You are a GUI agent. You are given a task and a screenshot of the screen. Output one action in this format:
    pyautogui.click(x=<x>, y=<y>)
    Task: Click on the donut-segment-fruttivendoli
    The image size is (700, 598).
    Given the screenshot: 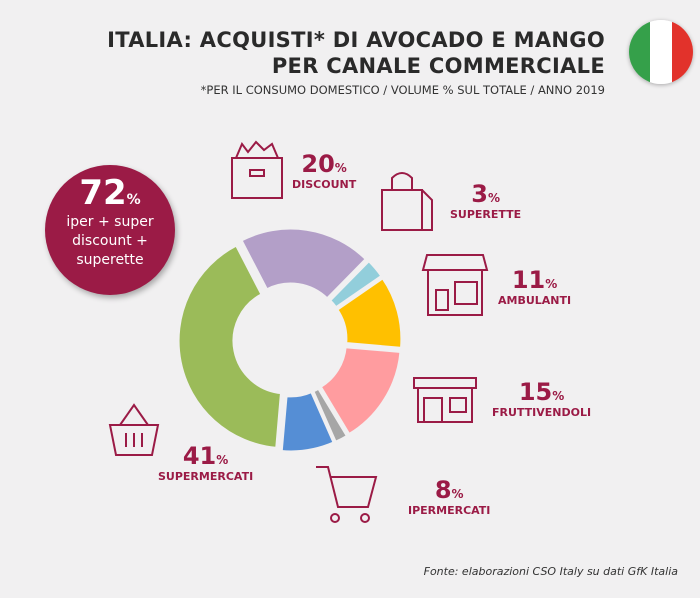 What is the action you would take?
    pyautogui.click(x=360, y=391)
    